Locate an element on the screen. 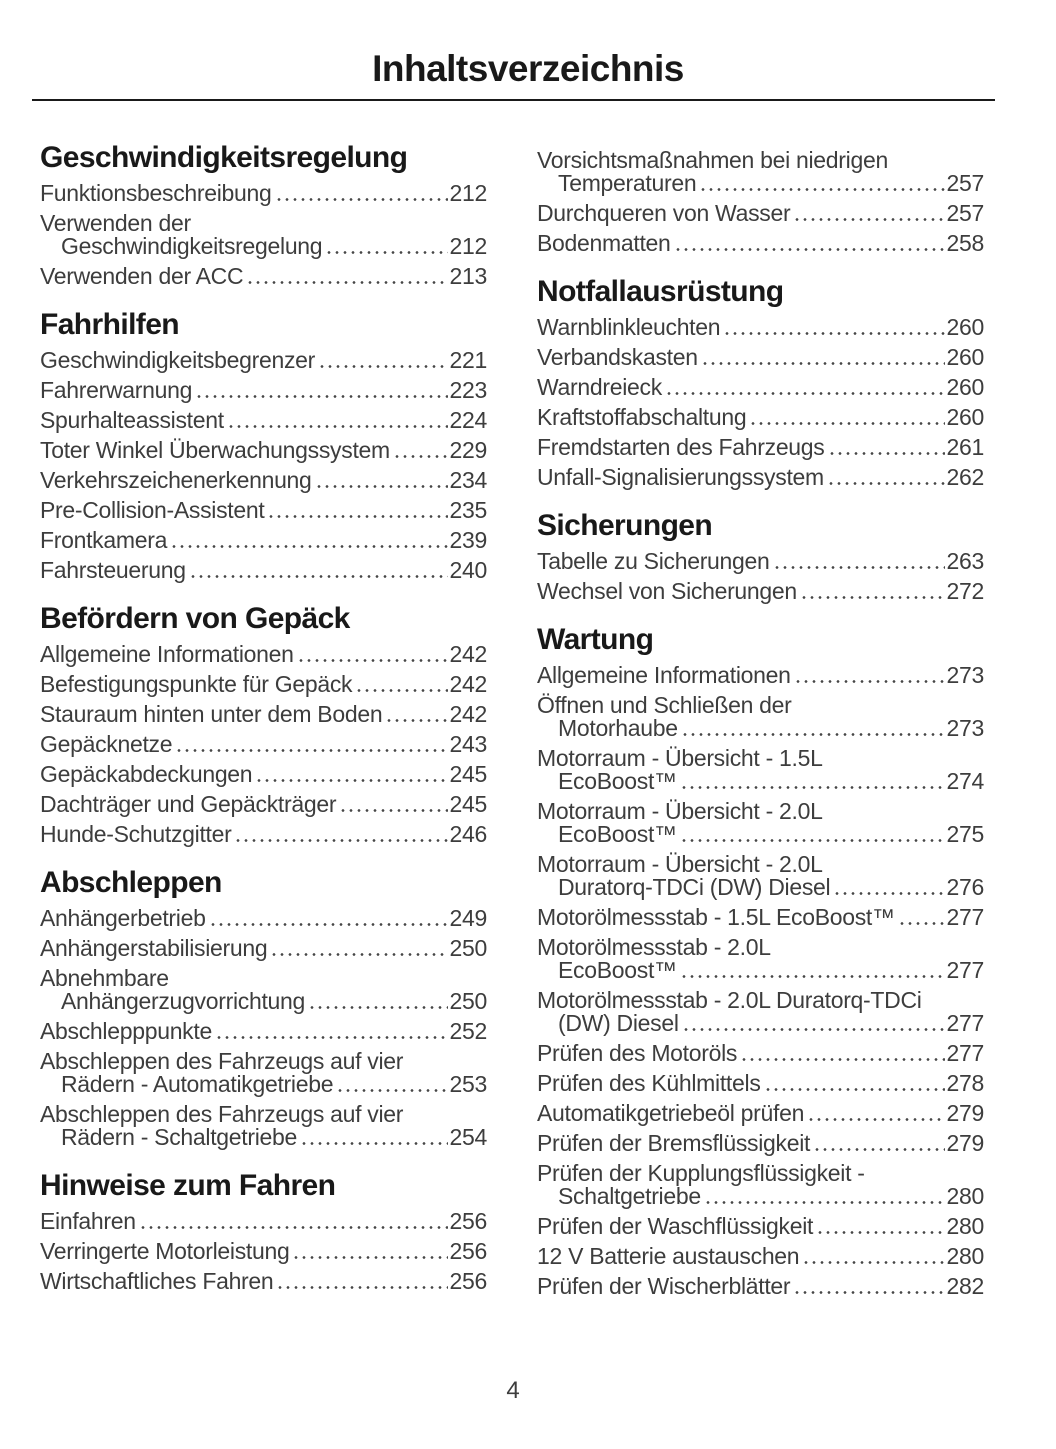 The height and width of the screenshot is (1449, 1056). toc-entry-row: Stauraum hinten unter dem Boden 242 is located at coordinates (263, 714).